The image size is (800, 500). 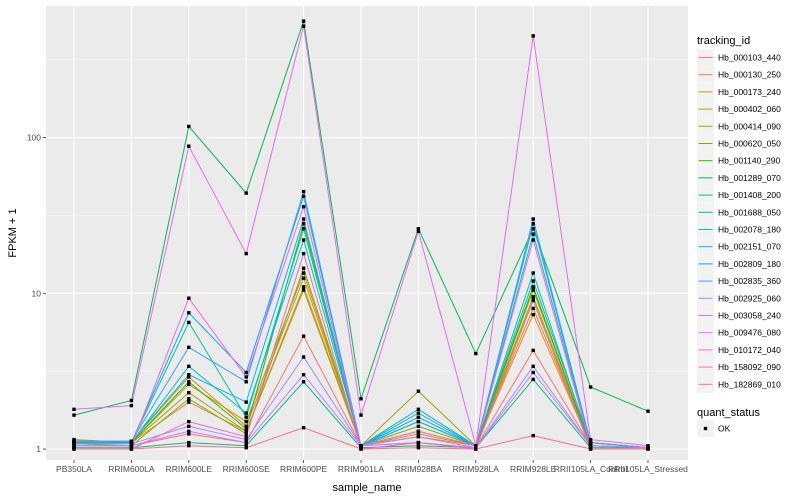 What do you see at coordinates (749, 247) in the screenshot?
I see `legend-label: Hb_002151_070` at bounding box center [749, 247].